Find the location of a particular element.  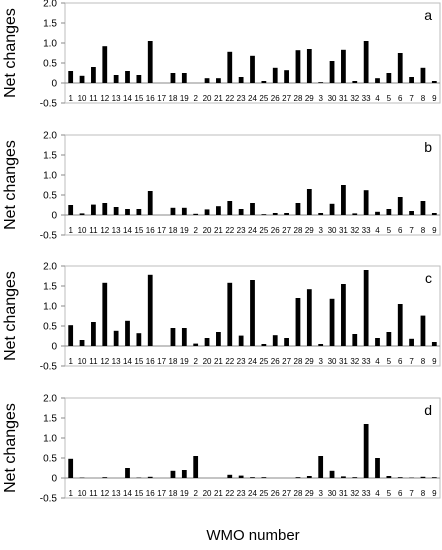

x-category-label: 25 is located at coordinates (263, 493).